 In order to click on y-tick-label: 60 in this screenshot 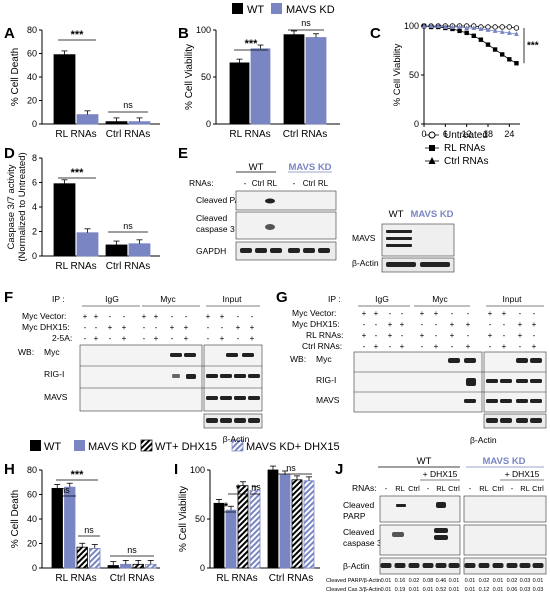, I will do `click(32, 54)`.